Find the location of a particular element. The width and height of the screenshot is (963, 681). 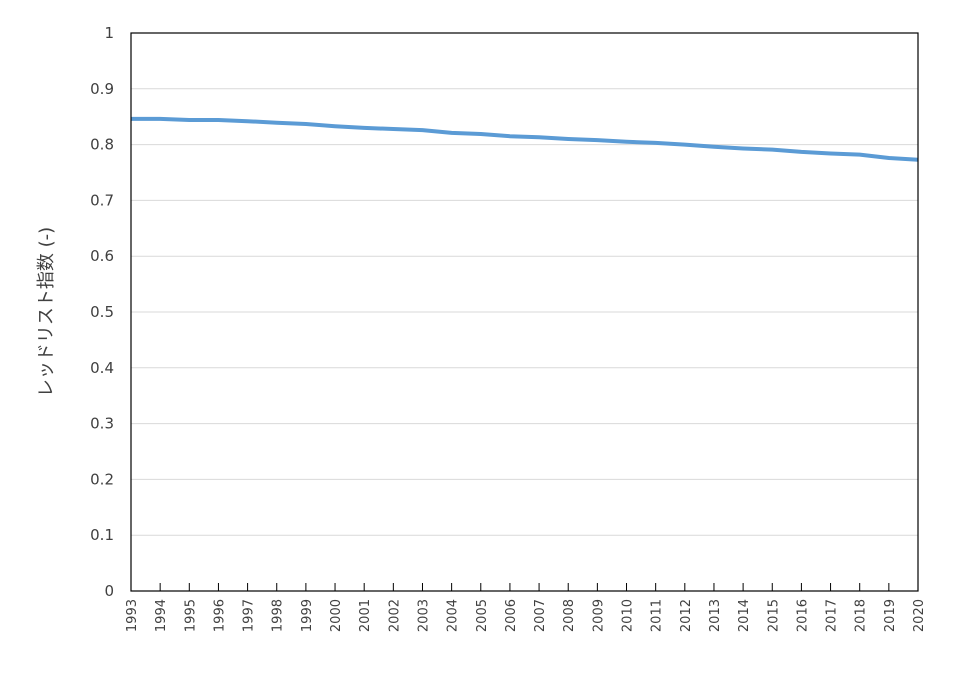

y-tick-label: 0.7 is located at coordinates (102, 200).